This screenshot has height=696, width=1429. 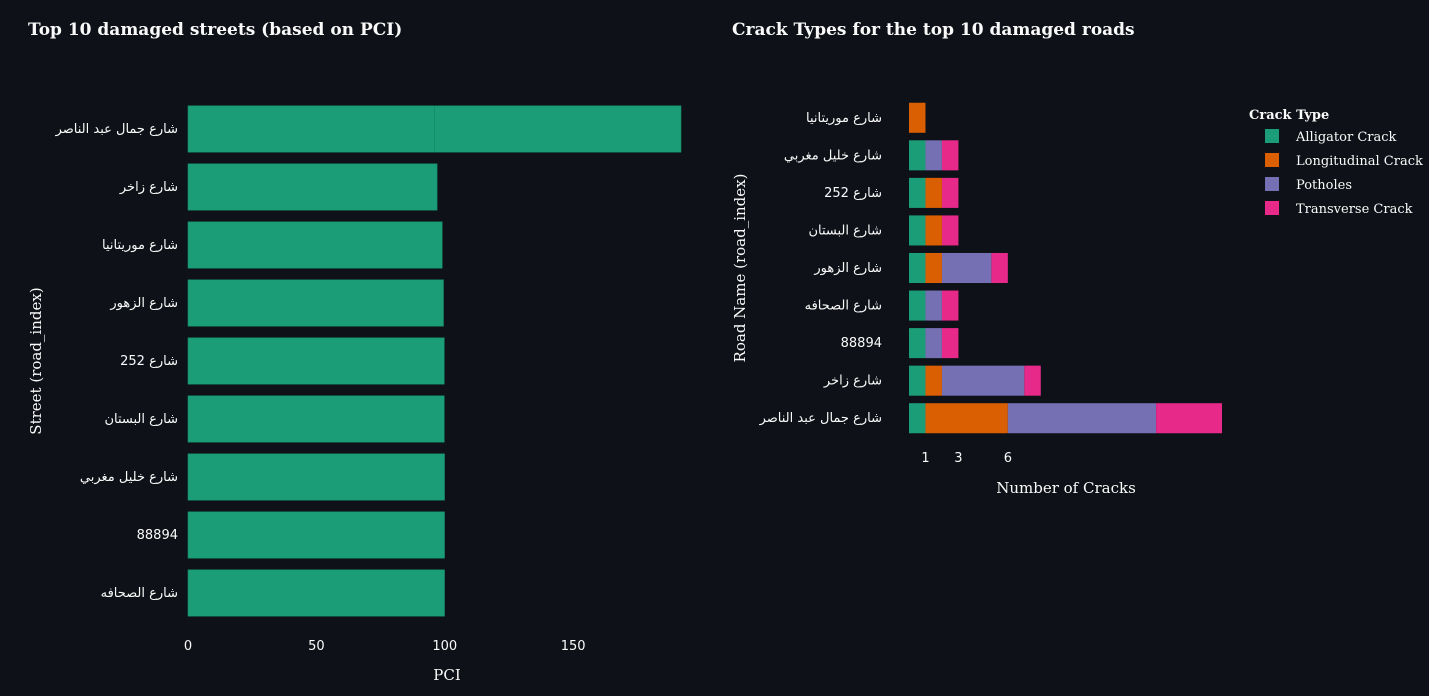 I want to click on pci-category-label: شارع خليل مغربي, so click(x=129, y=477).